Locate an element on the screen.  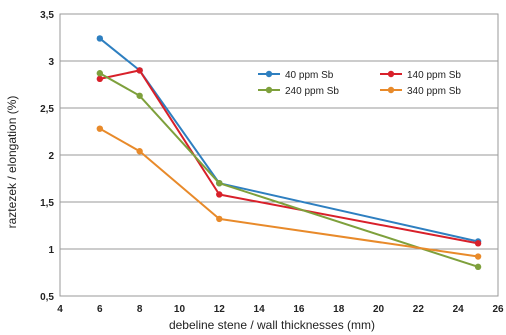
x-tick-label: 16 is located at coordinates (299, 309).